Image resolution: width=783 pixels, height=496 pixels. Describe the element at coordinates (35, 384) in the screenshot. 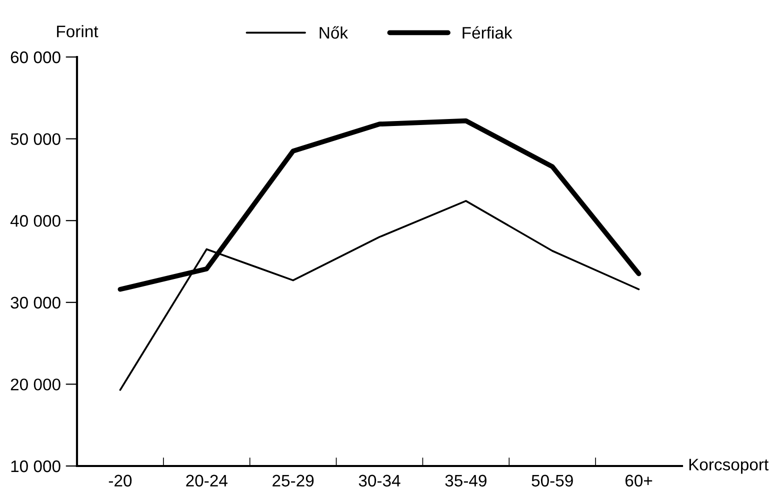

I see `y-tick-label: 20 000` at that location.